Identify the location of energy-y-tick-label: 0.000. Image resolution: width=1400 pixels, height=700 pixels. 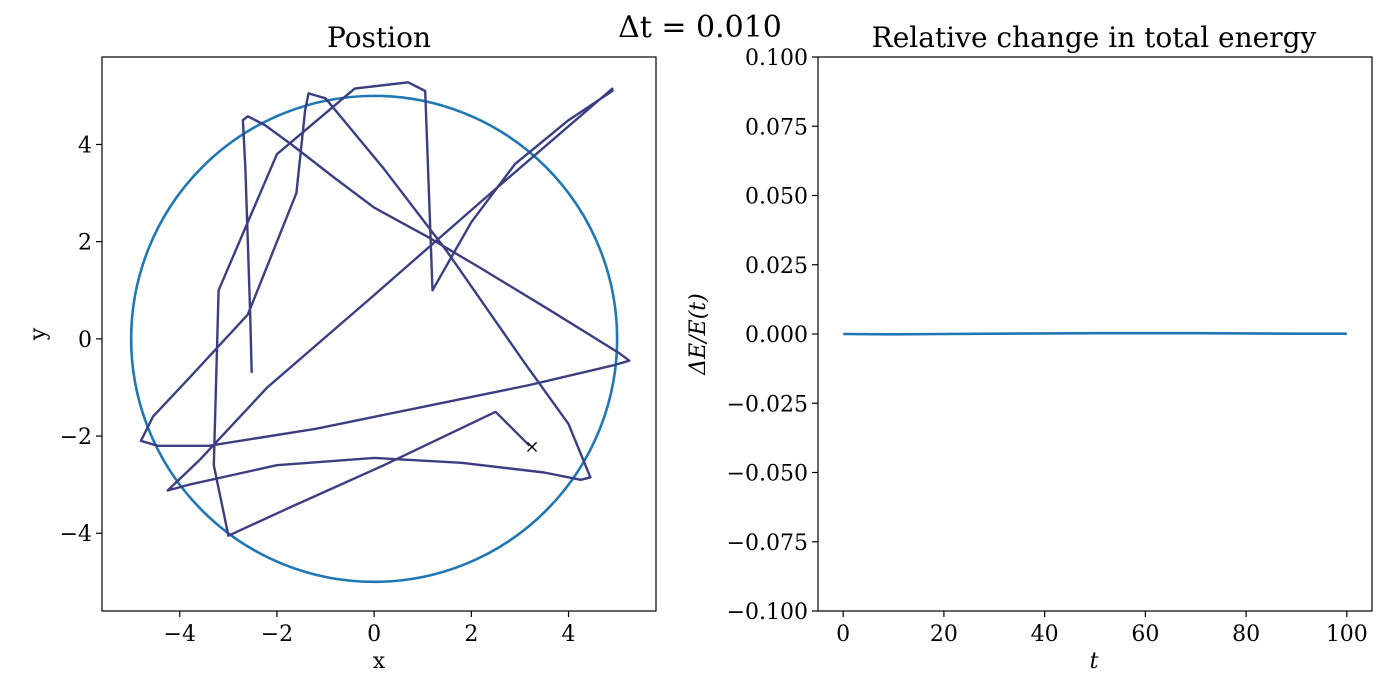
(776, 335).